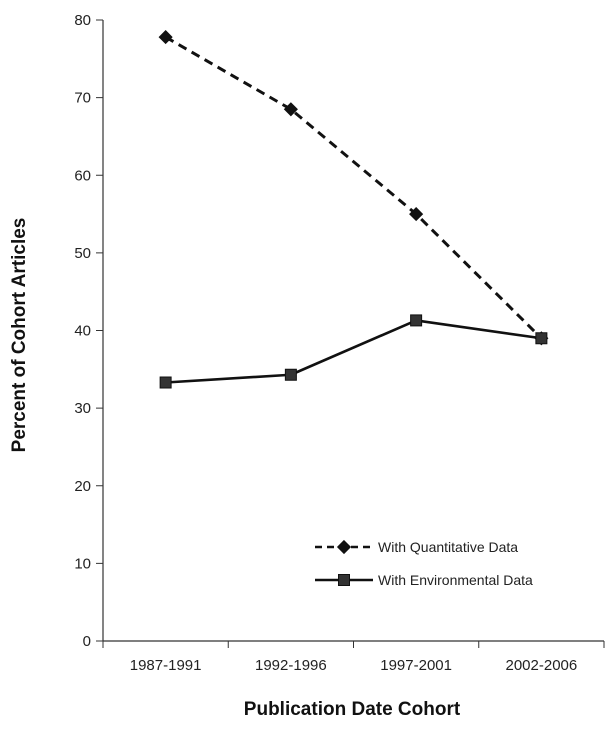 This screenshot has width=606, height=747. What do you see at coordinates (82, 563) in the screenshot?
I see `y-tick-label: 10` at bounding box center [82, 563].